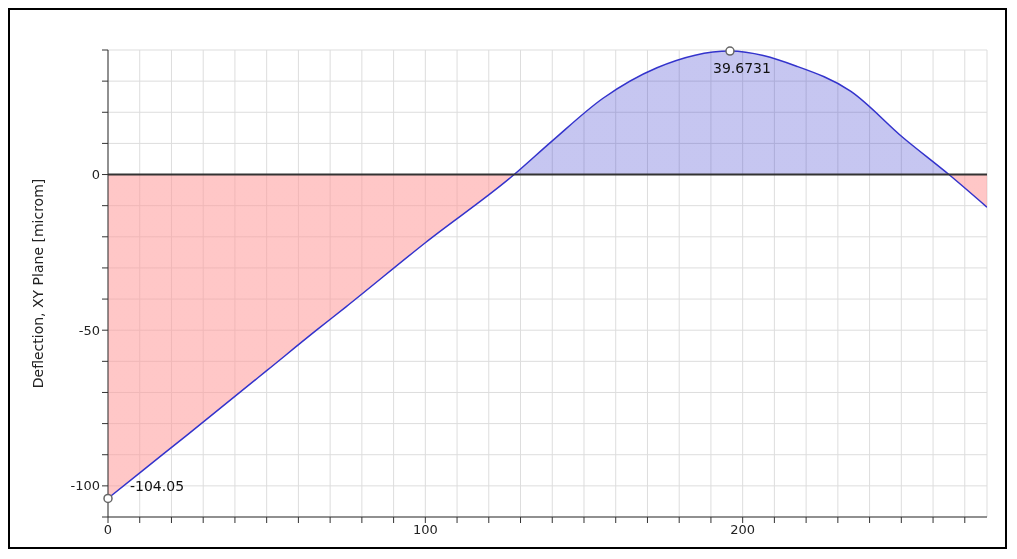  What do you see at coordinates (425, 530) in the screenshot?
I see `x-tick-label: 100` at bounding box center [425, 530].